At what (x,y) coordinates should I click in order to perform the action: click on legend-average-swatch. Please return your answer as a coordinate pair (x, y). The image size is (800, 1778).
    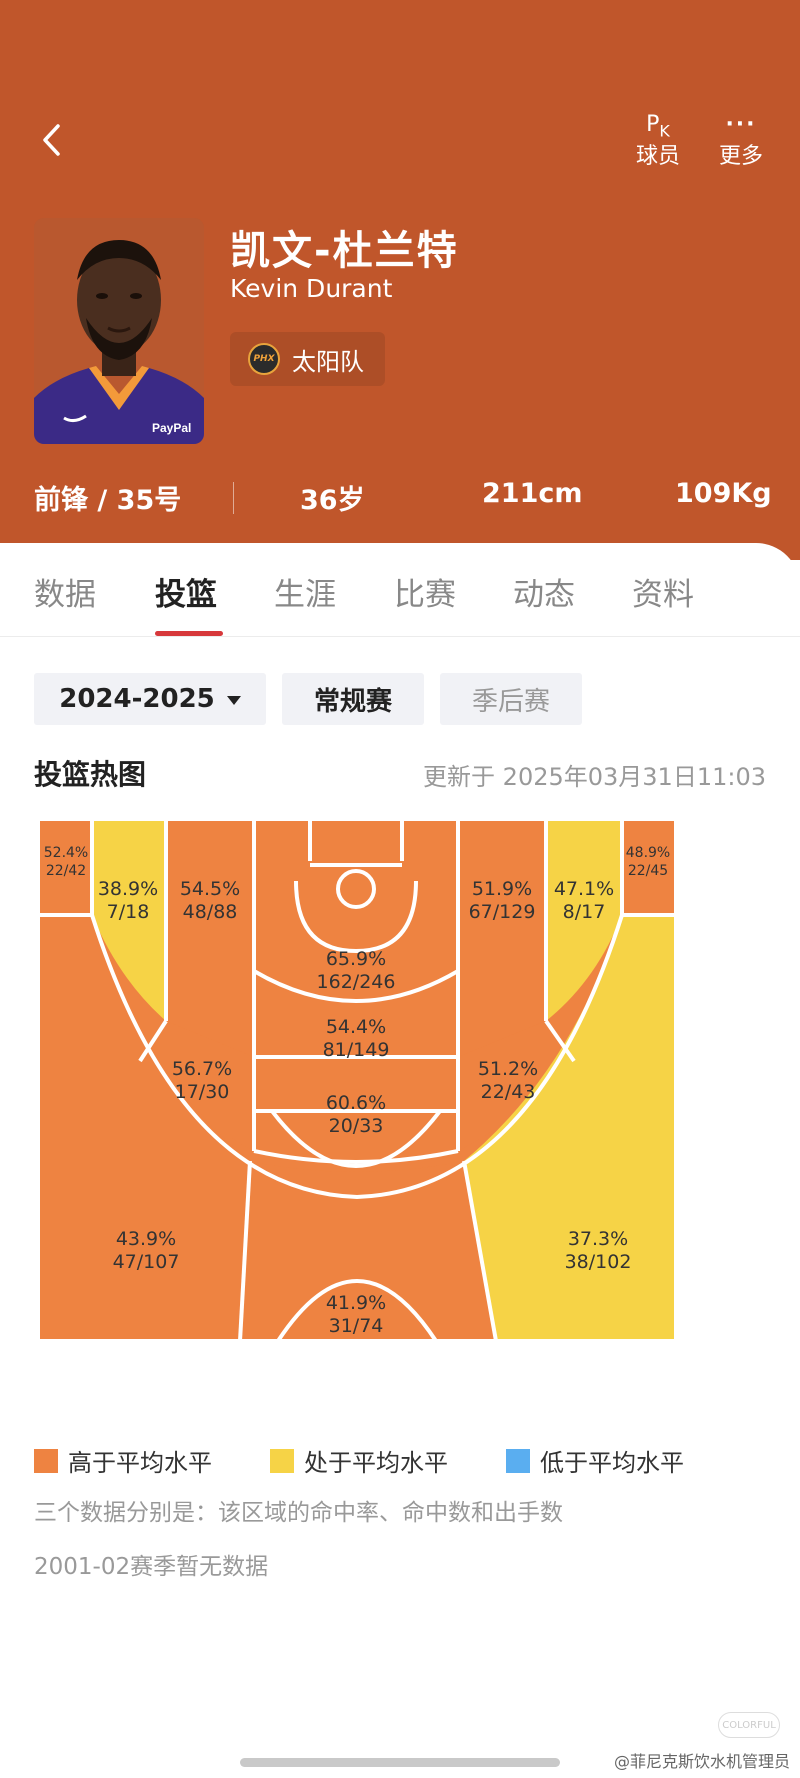
    Looking at the image, I should click on (282, 1460).